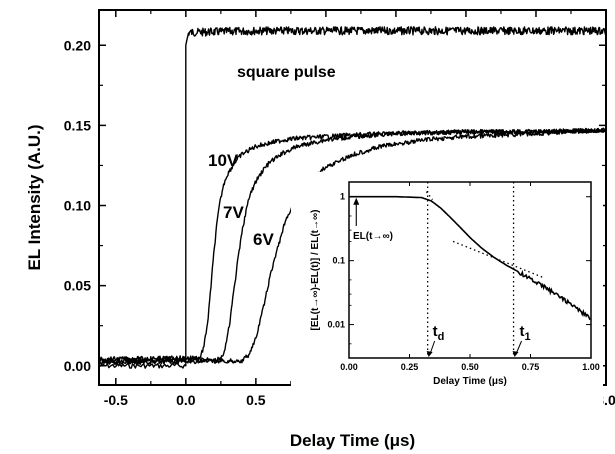 This screenshot has width=615, height=454. Describe the element at coordinates (470, 258) in the screenshot. I see `inset-decay-curve` at that location.